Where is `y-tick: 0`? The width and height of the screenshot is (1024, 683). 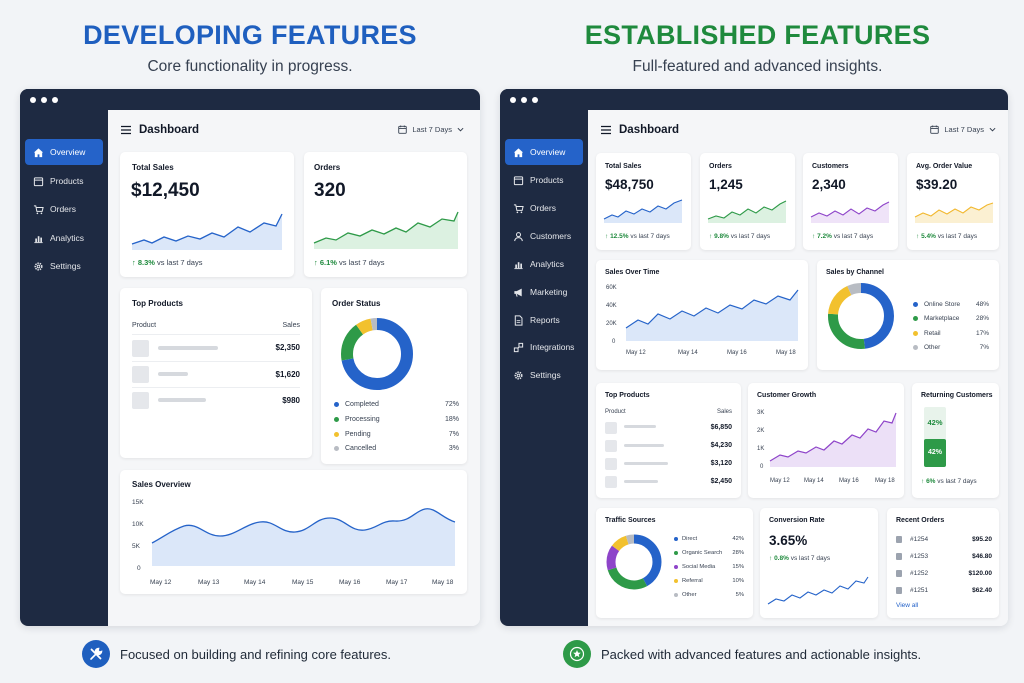 y-tick: 0 is located at coordinates (139, 568).